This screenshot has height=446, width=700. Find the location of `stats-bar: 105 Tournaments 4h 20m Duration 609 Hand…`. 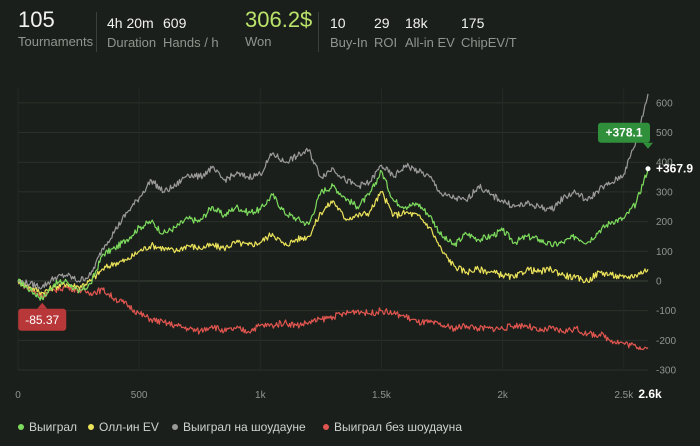

stats-bar: 105 Tournaments 4h 20m Duration 609 Hand… is located at coordinates (350, 30).